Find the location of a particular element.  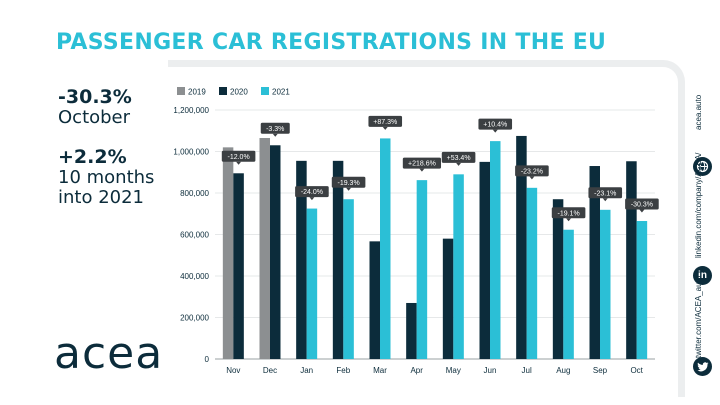

twitter-icon is located at coordinates (702, 366).